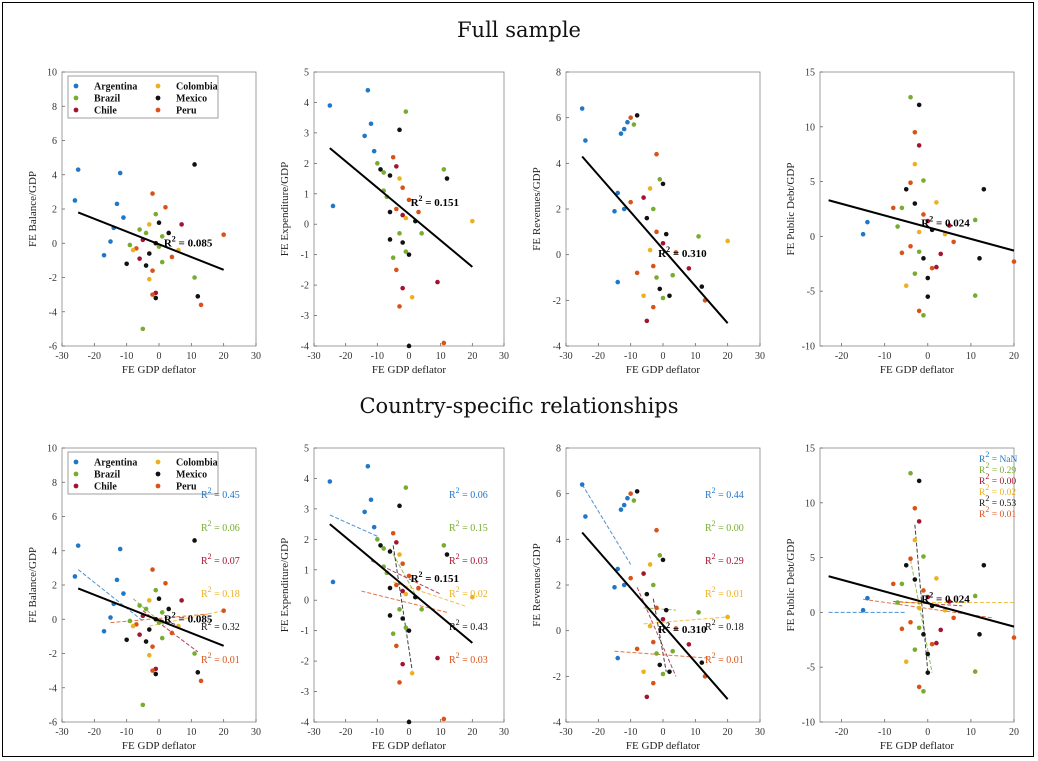  I want to click on x-tick-label: -20, so click(598, 356).